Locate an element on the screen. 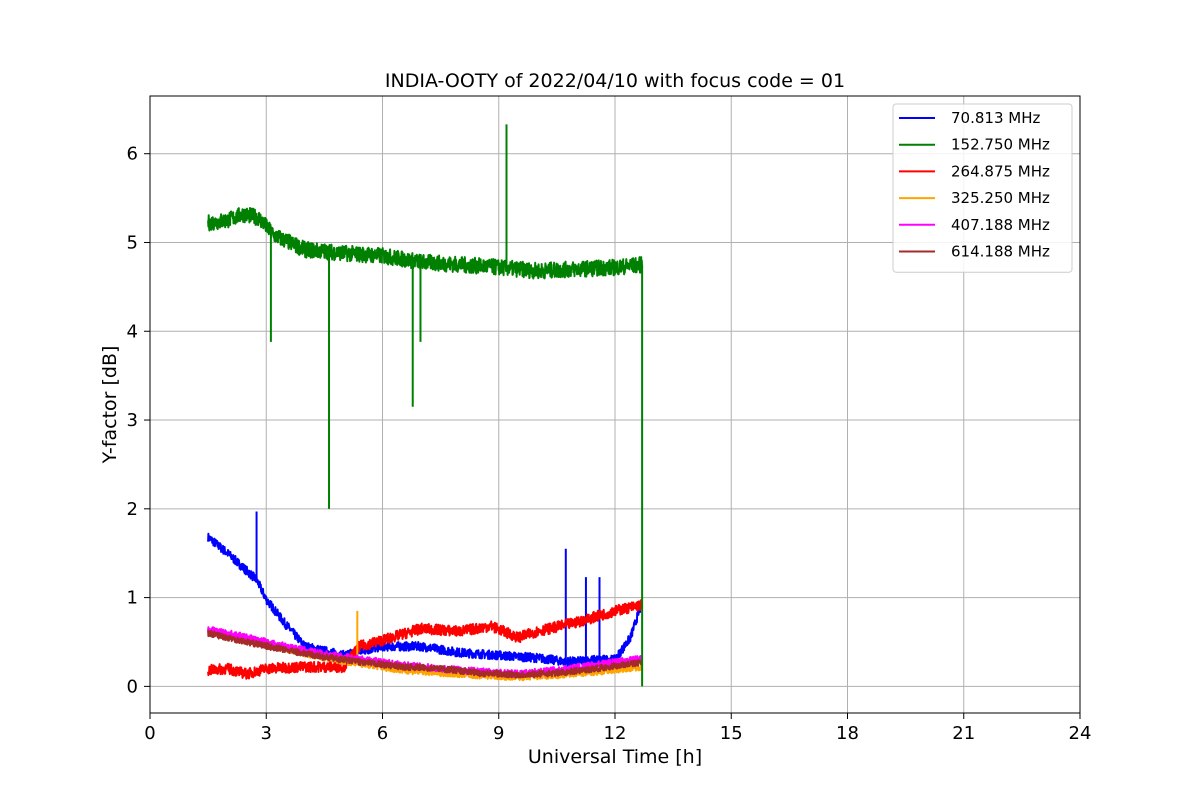 This screenshot has height=800, width=1200. y-tick-label: 1 is located at coordinates (132, 598).